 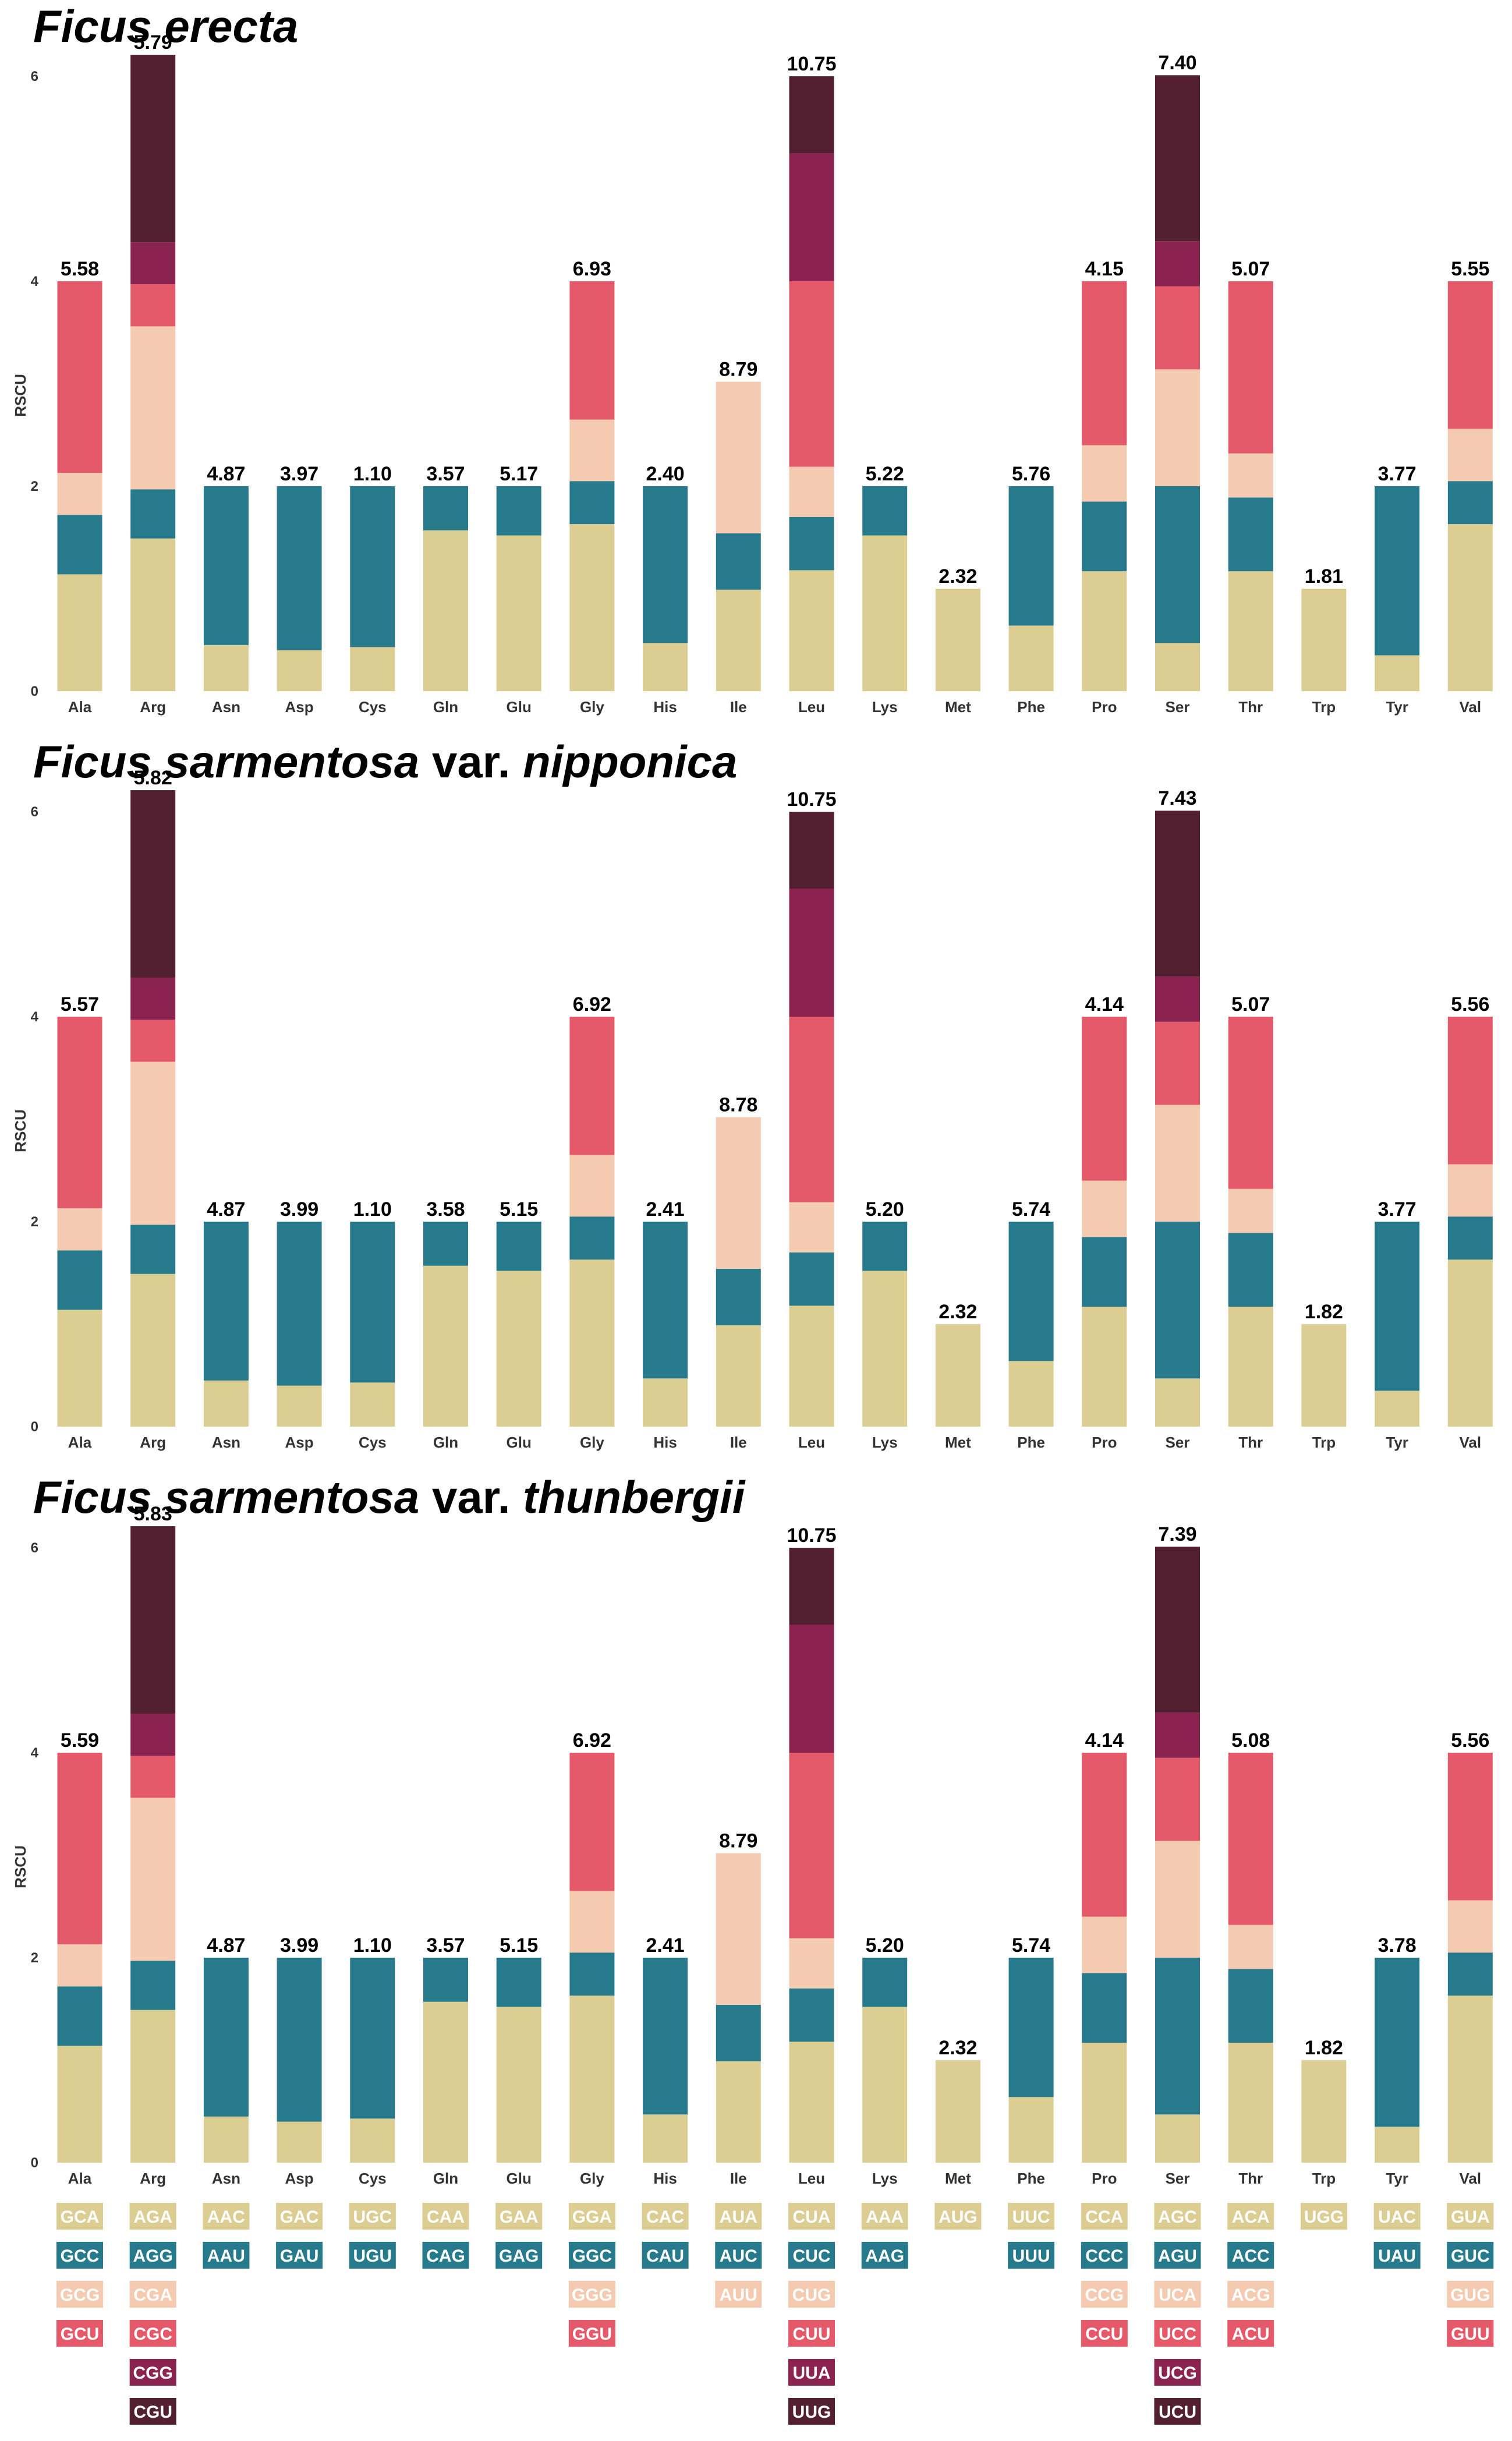 I want to click on x-tick-label-Gly: Gly, so click(x=592, y=1442).